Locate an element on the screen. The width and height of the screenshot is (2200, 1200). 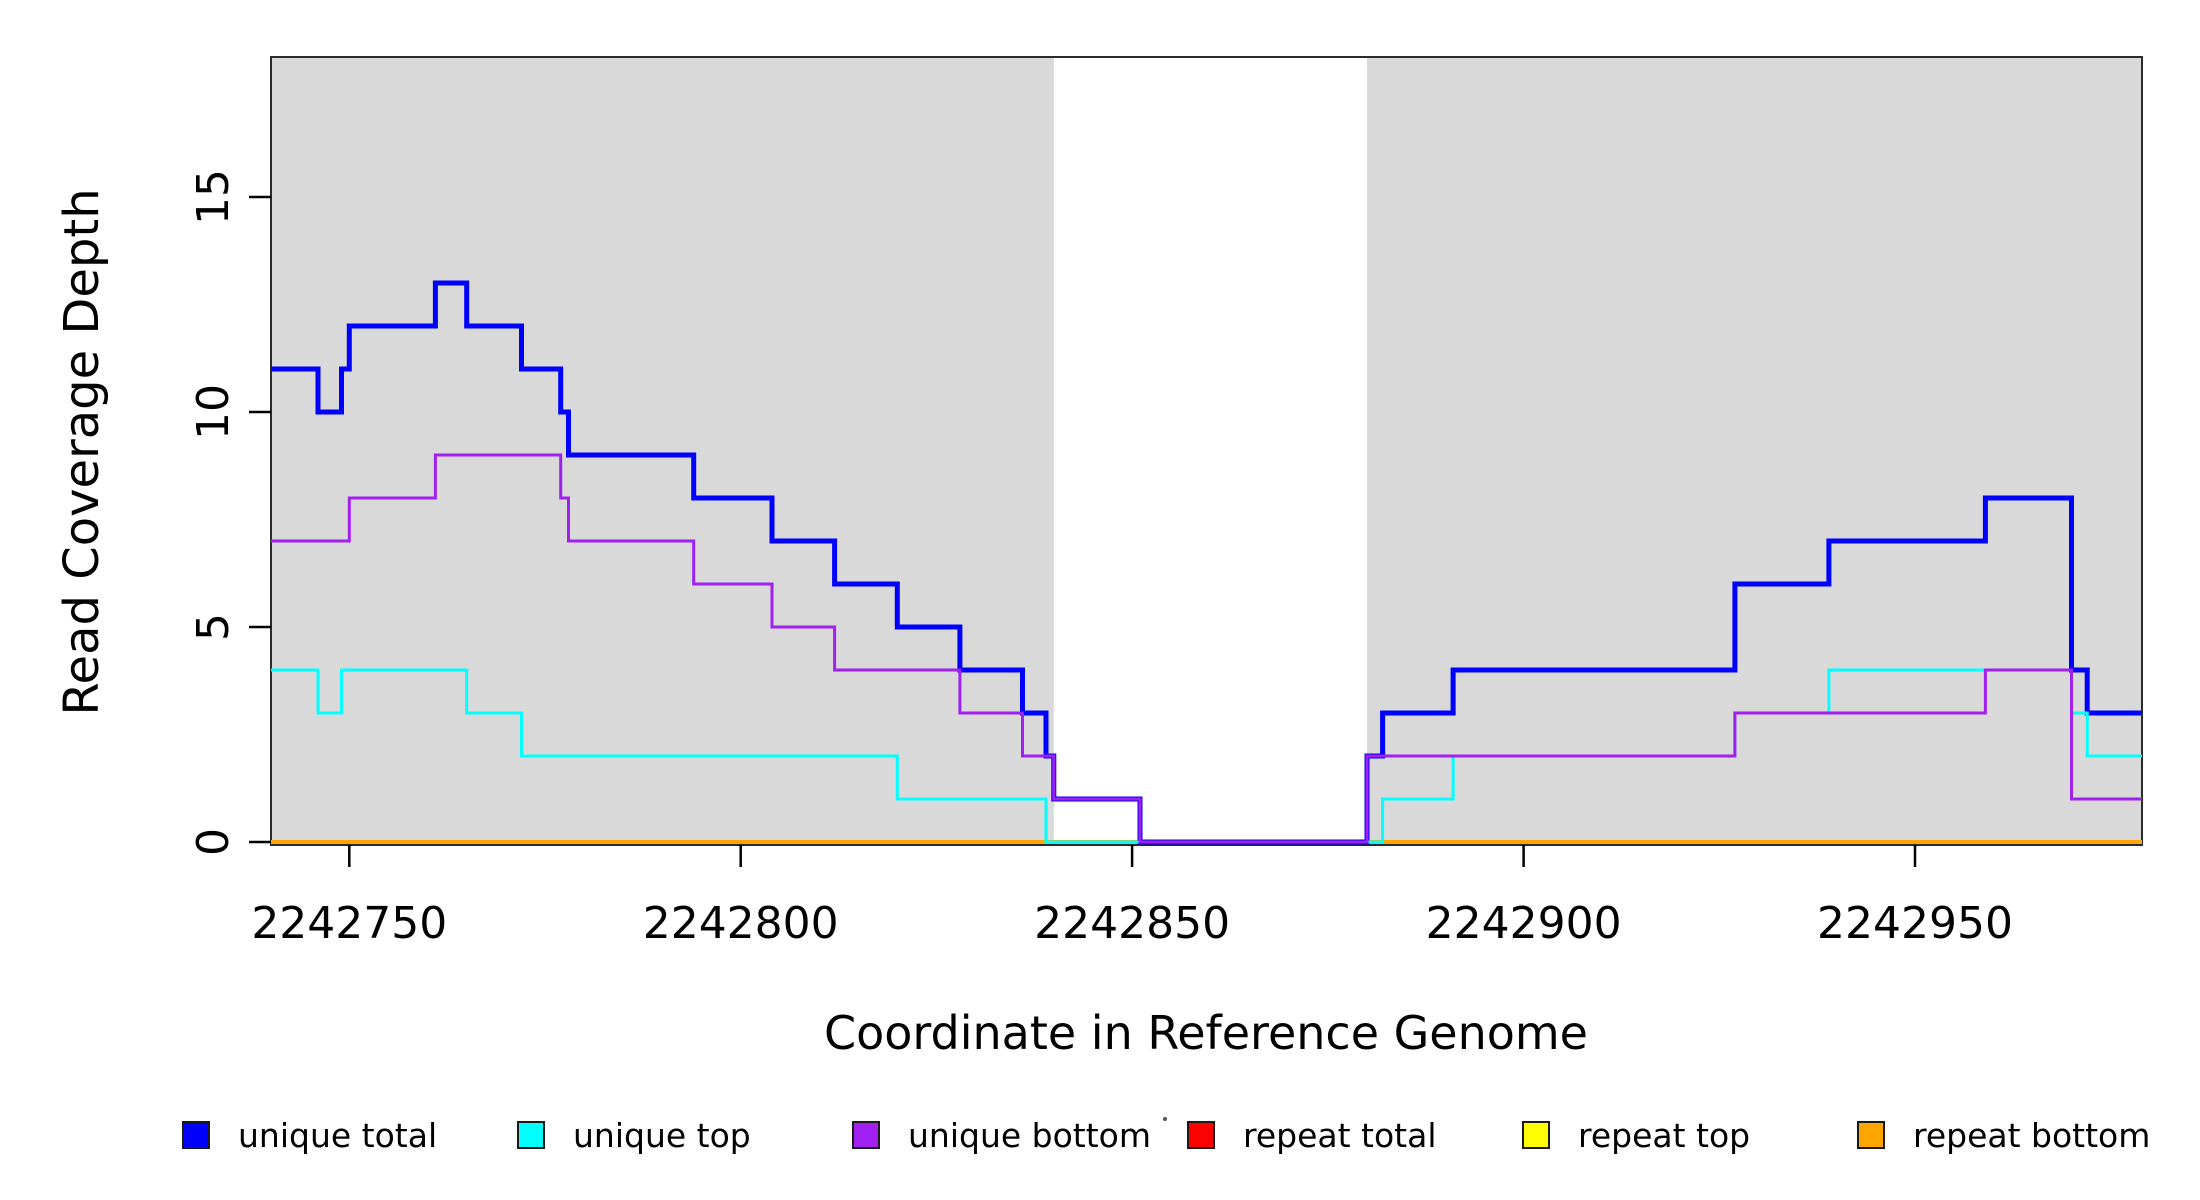
legend-item-label: repeat total is located at coordinates (1340, 1135).